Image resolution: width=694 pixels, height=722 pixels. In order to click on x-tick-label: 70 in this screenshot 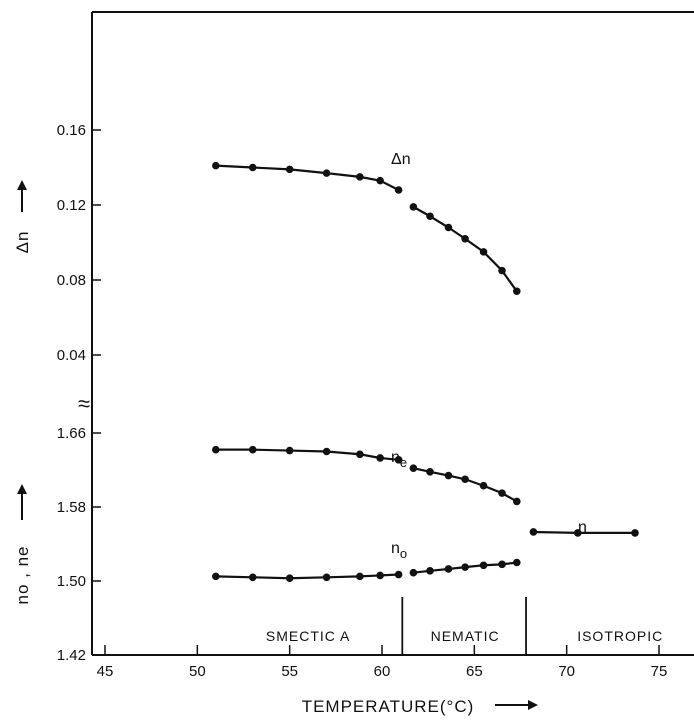, I will do `click(566, 671)`.